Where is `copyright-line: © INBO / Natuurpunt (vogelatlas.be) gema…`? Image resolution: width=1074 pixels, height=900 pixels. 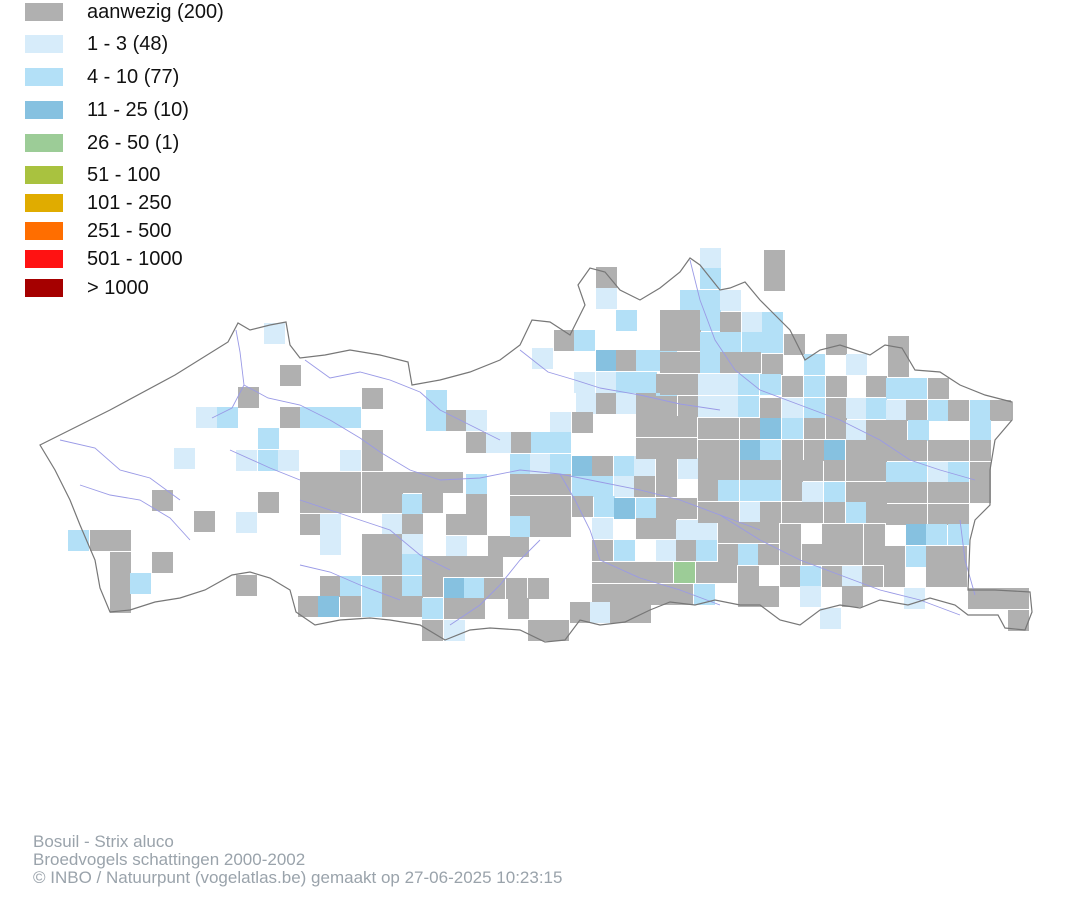
copyright-line: © INBO / Natuurpunt (vogelatlas.be) gema… is located at coordinates (298, 877).